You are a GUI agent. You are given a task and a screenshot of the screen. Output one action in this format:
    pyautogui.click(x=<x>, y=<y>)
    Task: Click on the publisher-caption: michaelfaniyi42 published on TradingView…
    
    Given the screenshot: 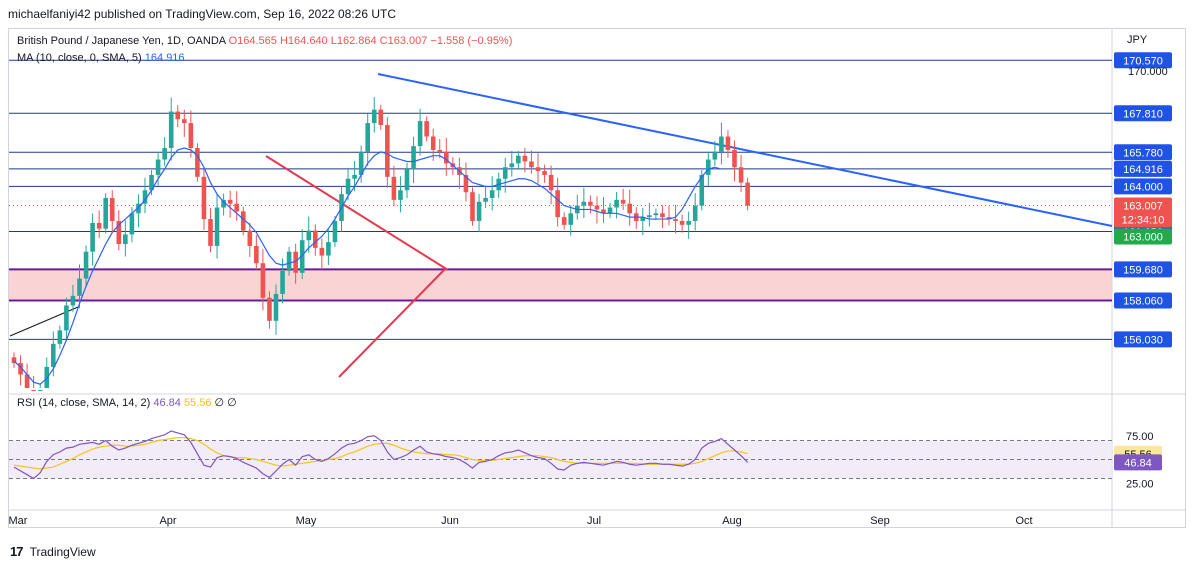 What is the action you would take?
    pyautogui.click(x=202, y=14)
    